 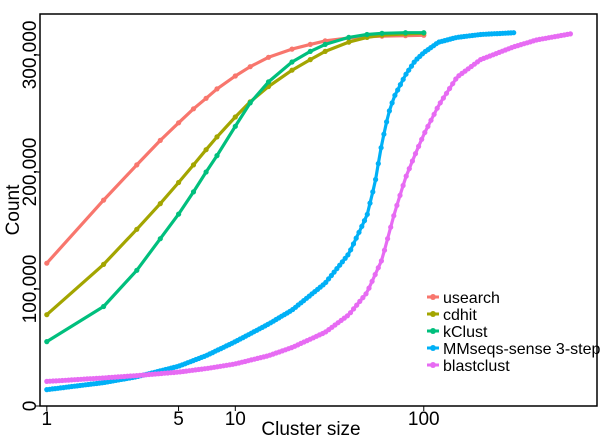 I want to click on y-axis: 0 100,000 200,000 300,000, so click(x=30, y=216).